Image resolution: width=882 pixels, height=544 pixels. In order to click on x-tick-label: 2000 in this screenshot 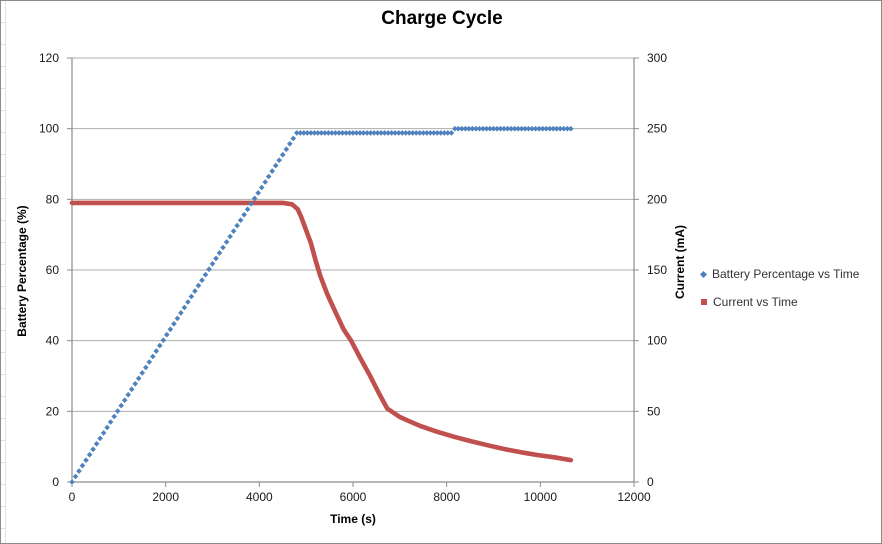, I will do `click(165, 497)`.